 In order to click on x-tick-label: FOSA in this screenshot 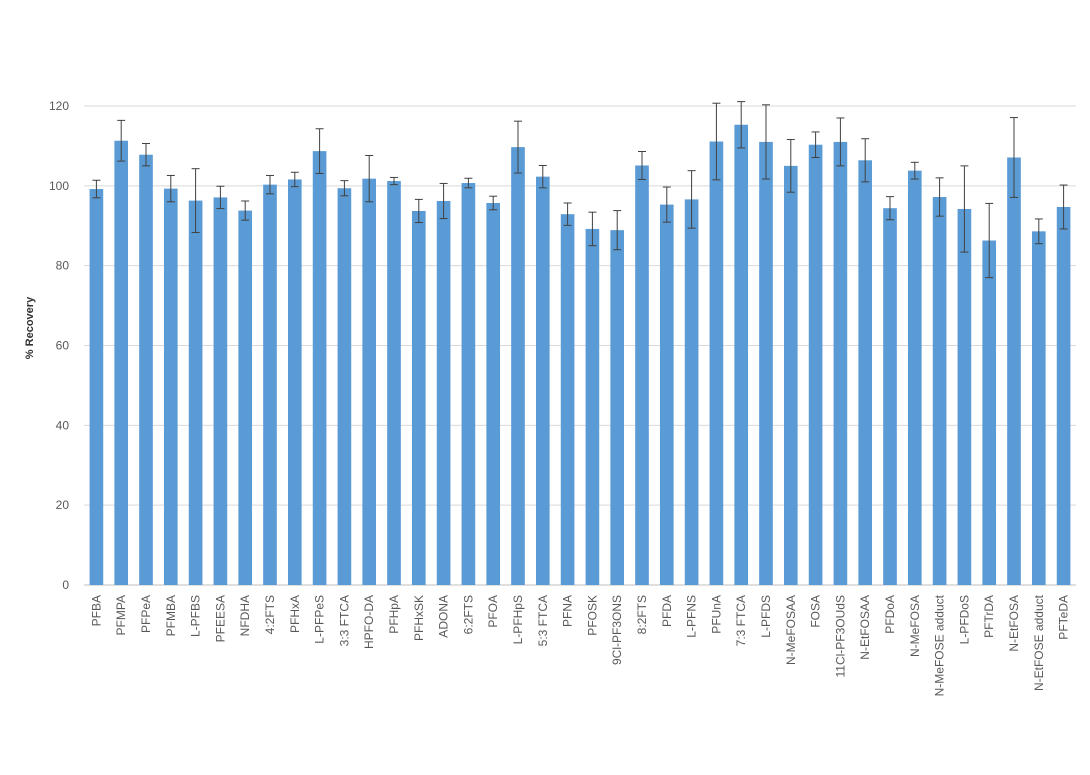, I will do `click(816, 611)`.